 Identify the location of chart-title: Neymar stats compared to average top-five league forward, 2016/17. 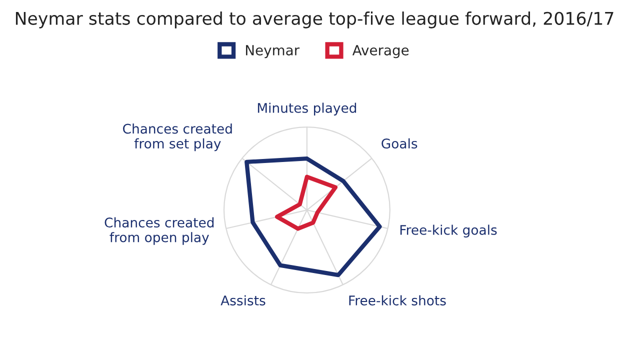
(315, 20).